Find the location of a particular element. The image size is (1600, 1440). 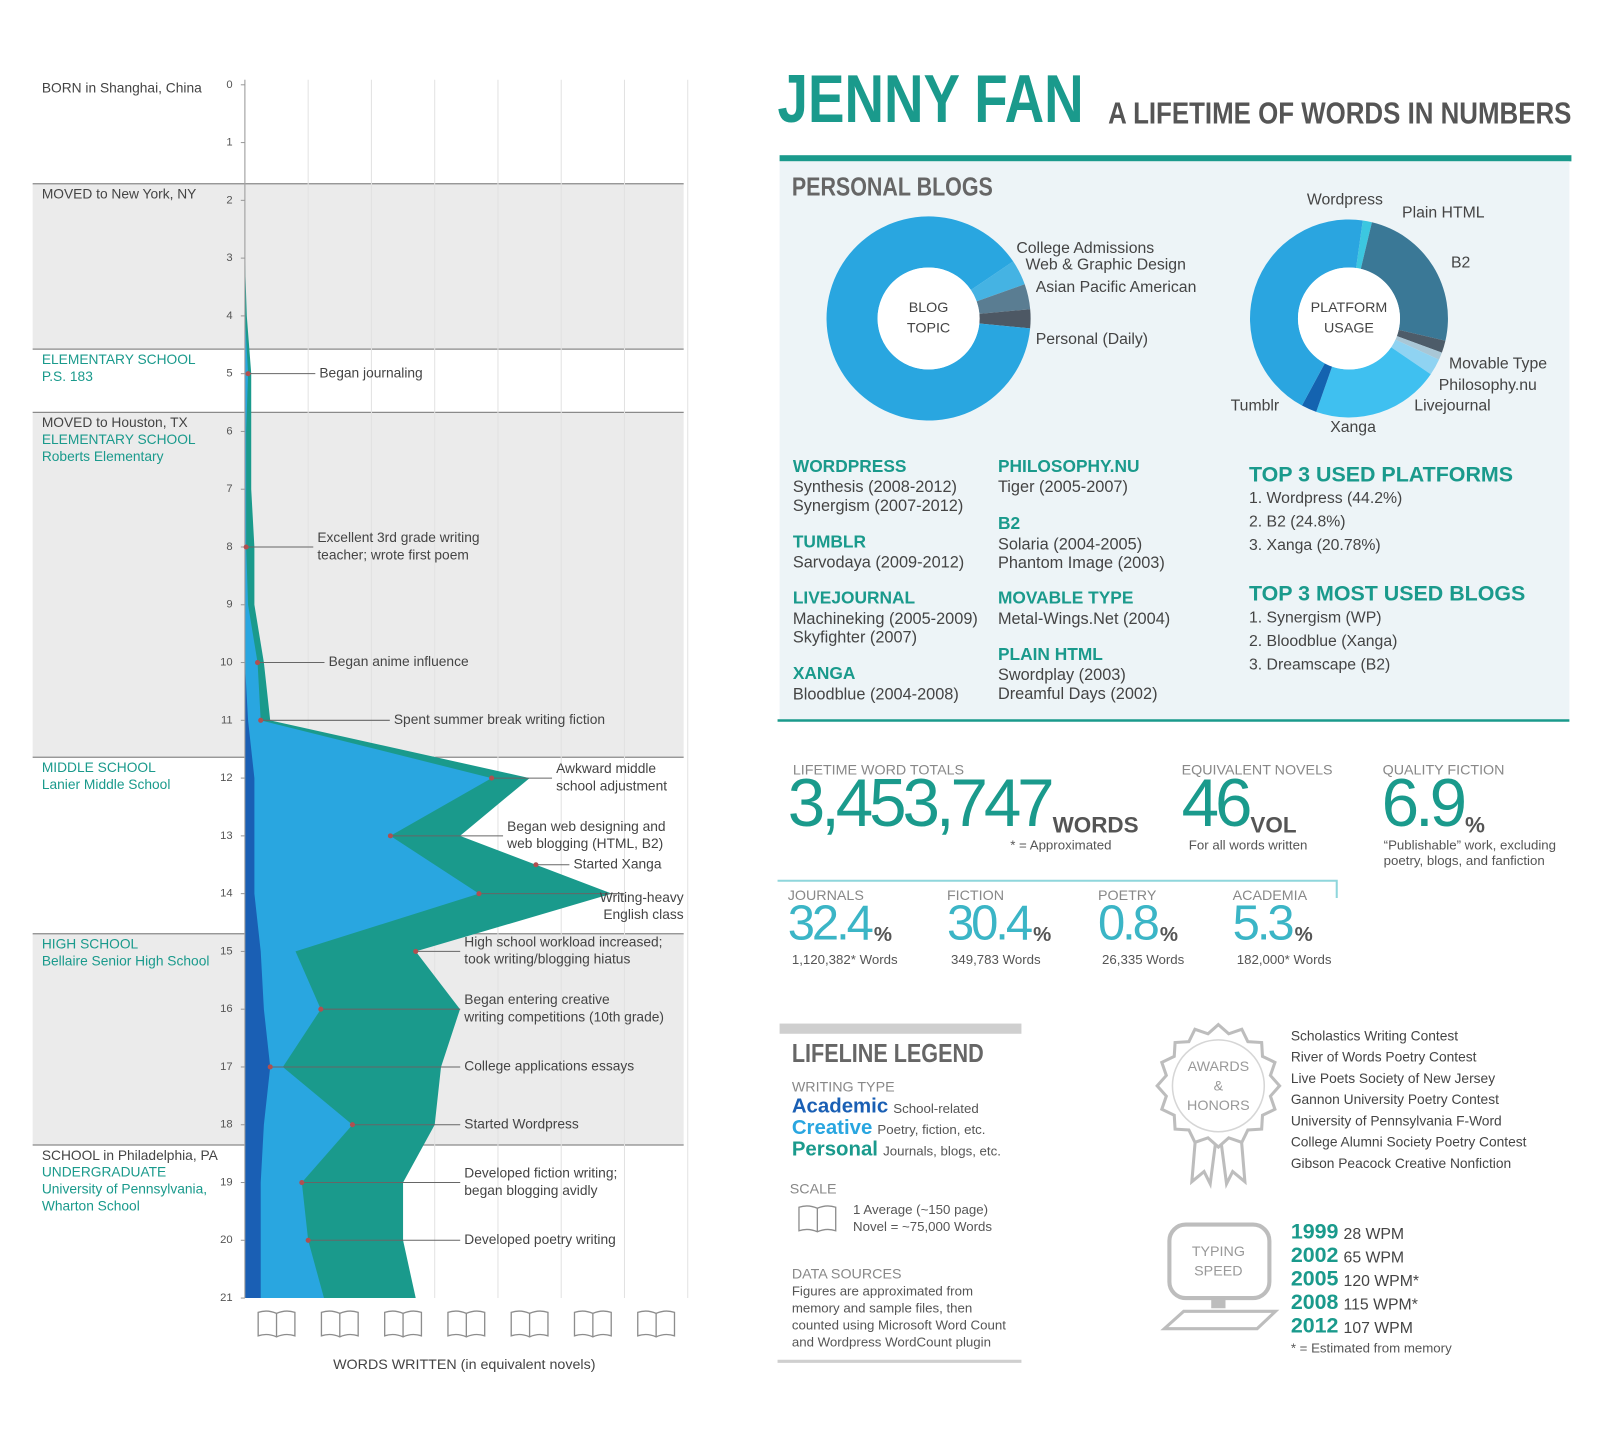

blog-name: Synthesis (2008-2012) is located at coordinates (875, 487).